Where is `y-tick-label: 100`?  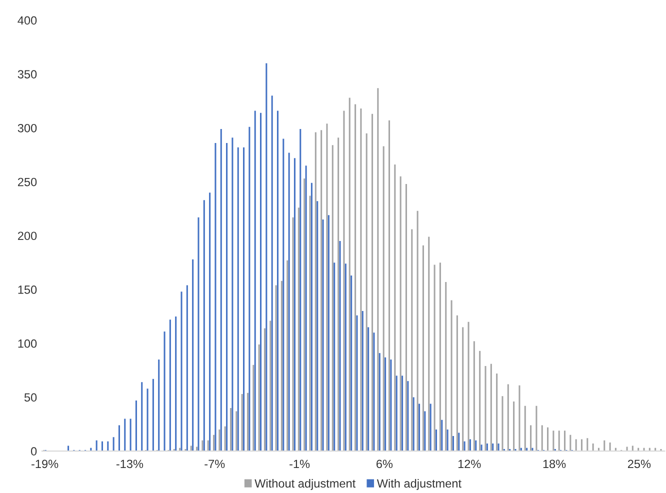 y-tick-label: 100 is located at coordinates (27, 343).